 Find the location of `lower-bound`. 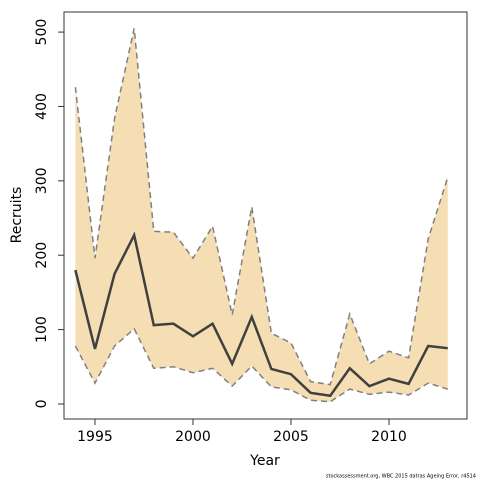

lower-bound is located at coordinates (261, 365).